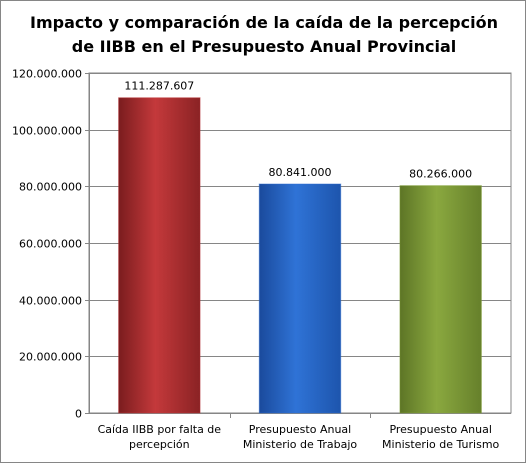 The height and width of the screenshot is (464, 526). I want to click on y-tick-label: 120.000.000, so click(47, 74).